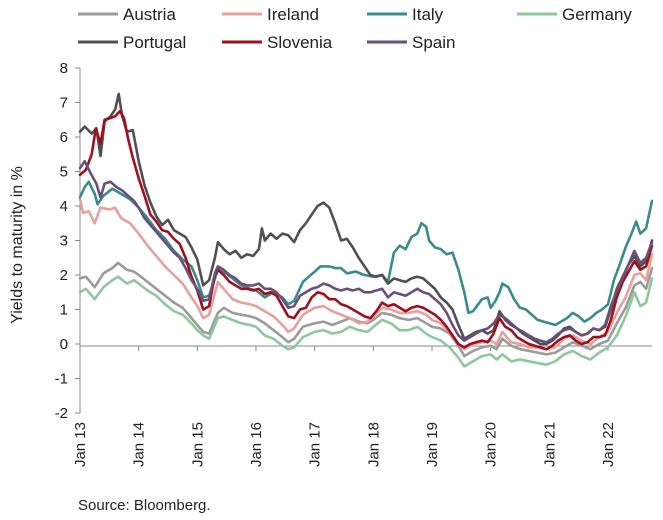 The width and height of the screenshot is (663, 520). What do you see at coordinates (80, 444) in the screenshot?
I see `x-tick-label: Jan 13` at bounding box center [80, 444].